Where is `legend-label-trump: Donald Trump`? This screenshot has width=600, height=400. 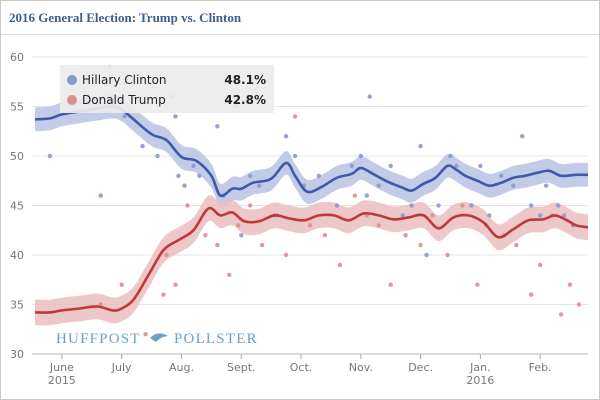
legend-label-trump: Donald Trump is located at coordinates (124, 100).